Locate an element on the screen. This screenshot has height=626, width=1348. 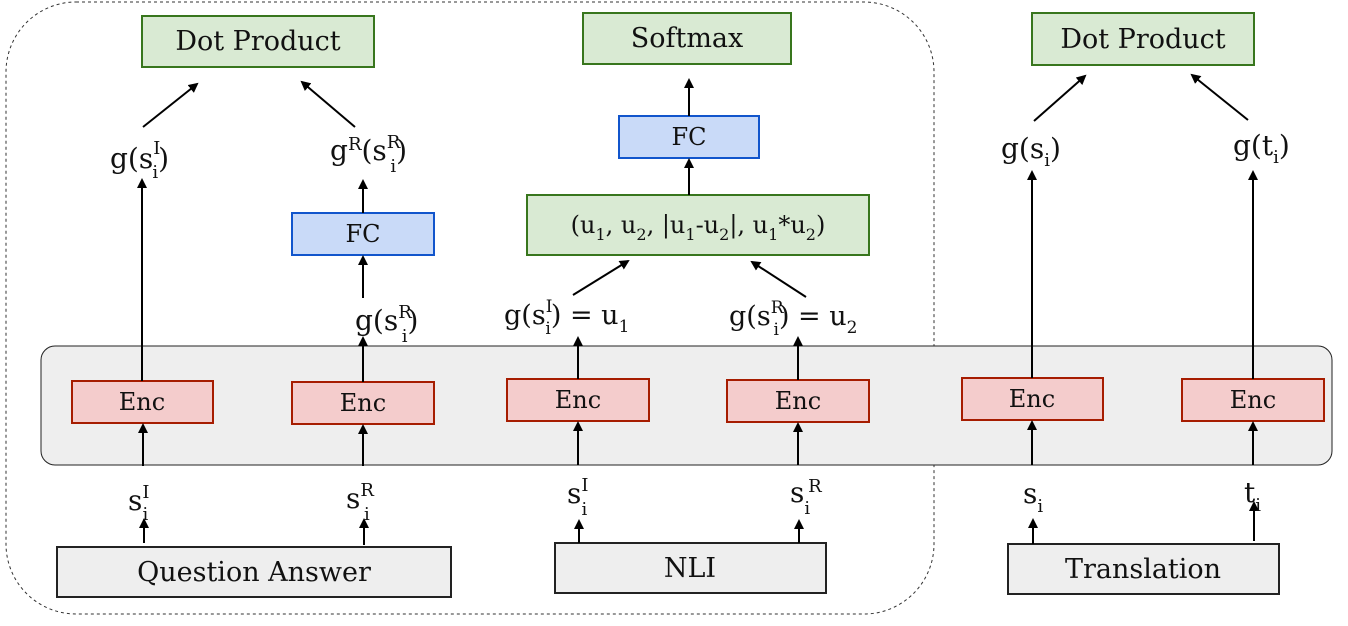
encoder-box-1: Enc is located at coordinates (142, 402).